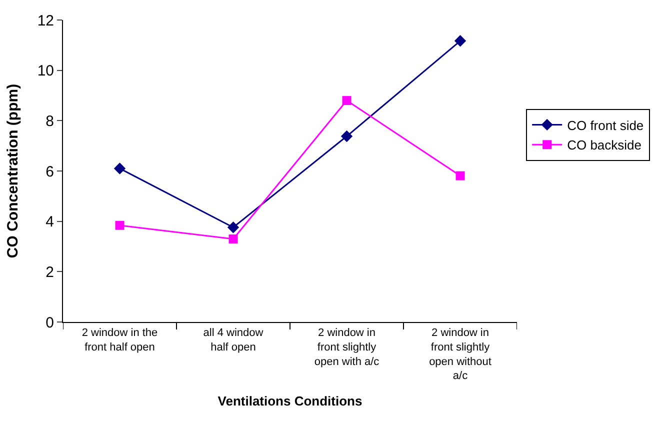 The width and height of the screenshot is (667, 427). I want to click on y-tick-label: 10, so click(45, 71).